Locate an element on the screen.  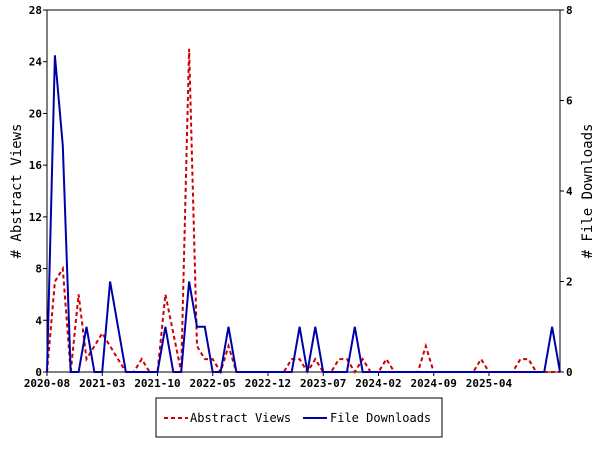
x-tick-label: 2024-02 is located at coordinates (378, 383).